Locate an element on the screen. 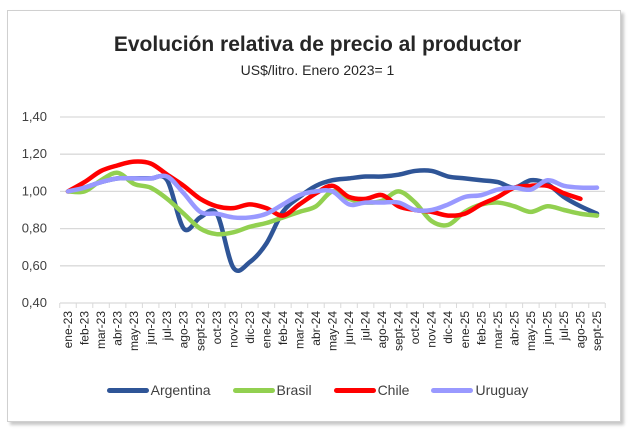 This screenshot has height=433, width=635. series-line-chile is located at coordinates (324, 188).